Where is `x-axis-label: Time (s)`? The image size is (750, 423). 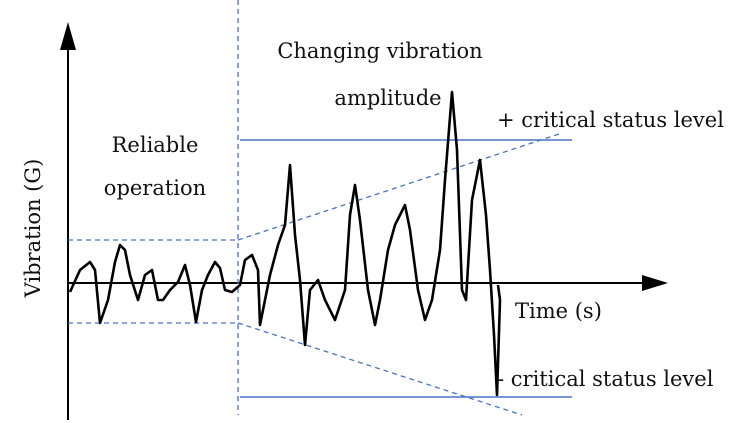 x-axis-label: Time (s) is located at coordinates (558, 311).